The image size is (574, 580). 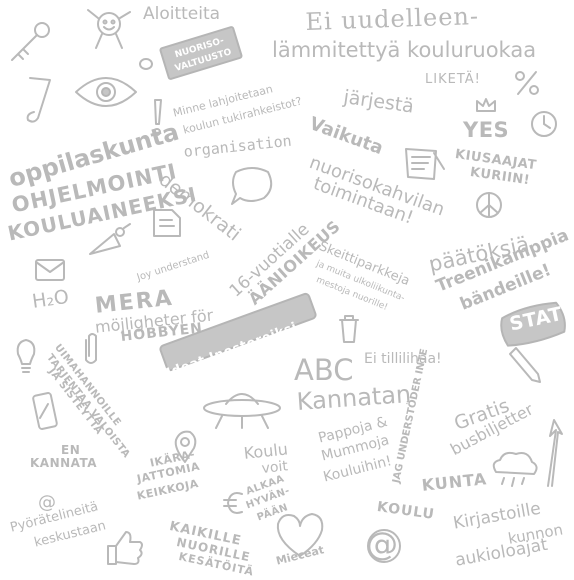 What do you see at coordinates (91, 348) in the screenshot?
I see `paperclip-icon` at bounding box center [91, 348].